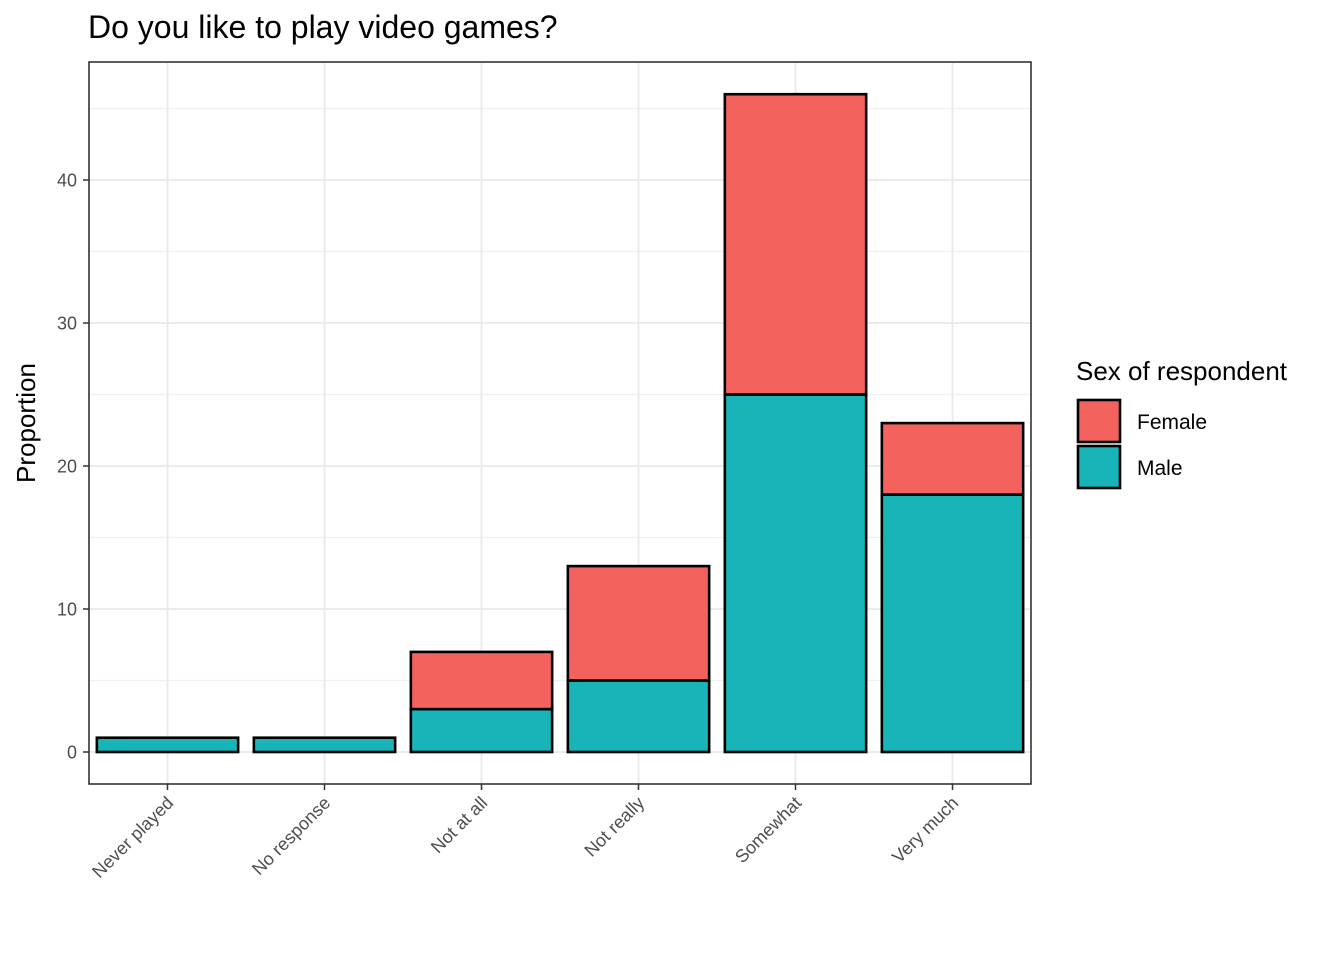 This screenshot has height=965, width=1344. What do you see at coordinates (768, 830) in the screenshot?
I see `x-tick-label: Somewhat` at bounding box center [768, 830].